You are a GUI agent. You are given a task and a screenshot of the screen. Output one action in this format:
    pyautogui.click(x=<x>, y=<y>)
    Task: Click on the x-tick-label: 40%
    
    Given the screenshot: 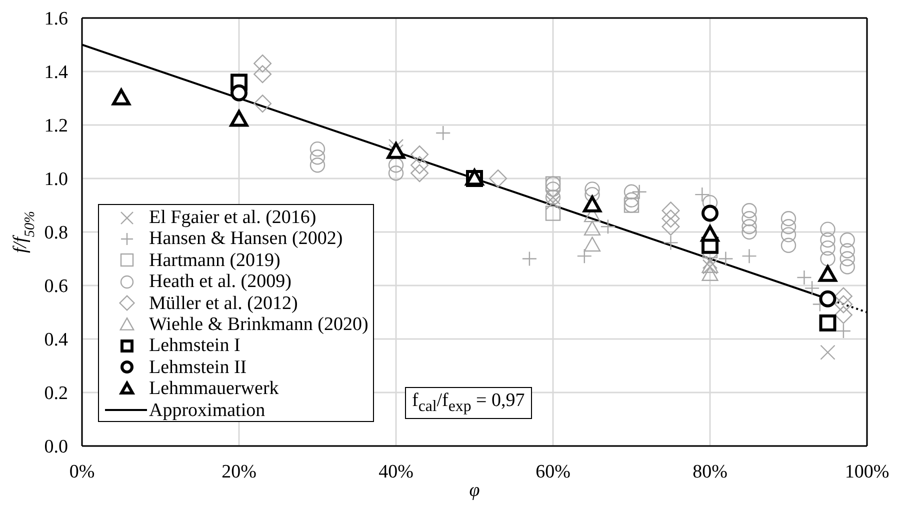 What is the action you would take?
    pyautogui.click(x=396, y=471)
    